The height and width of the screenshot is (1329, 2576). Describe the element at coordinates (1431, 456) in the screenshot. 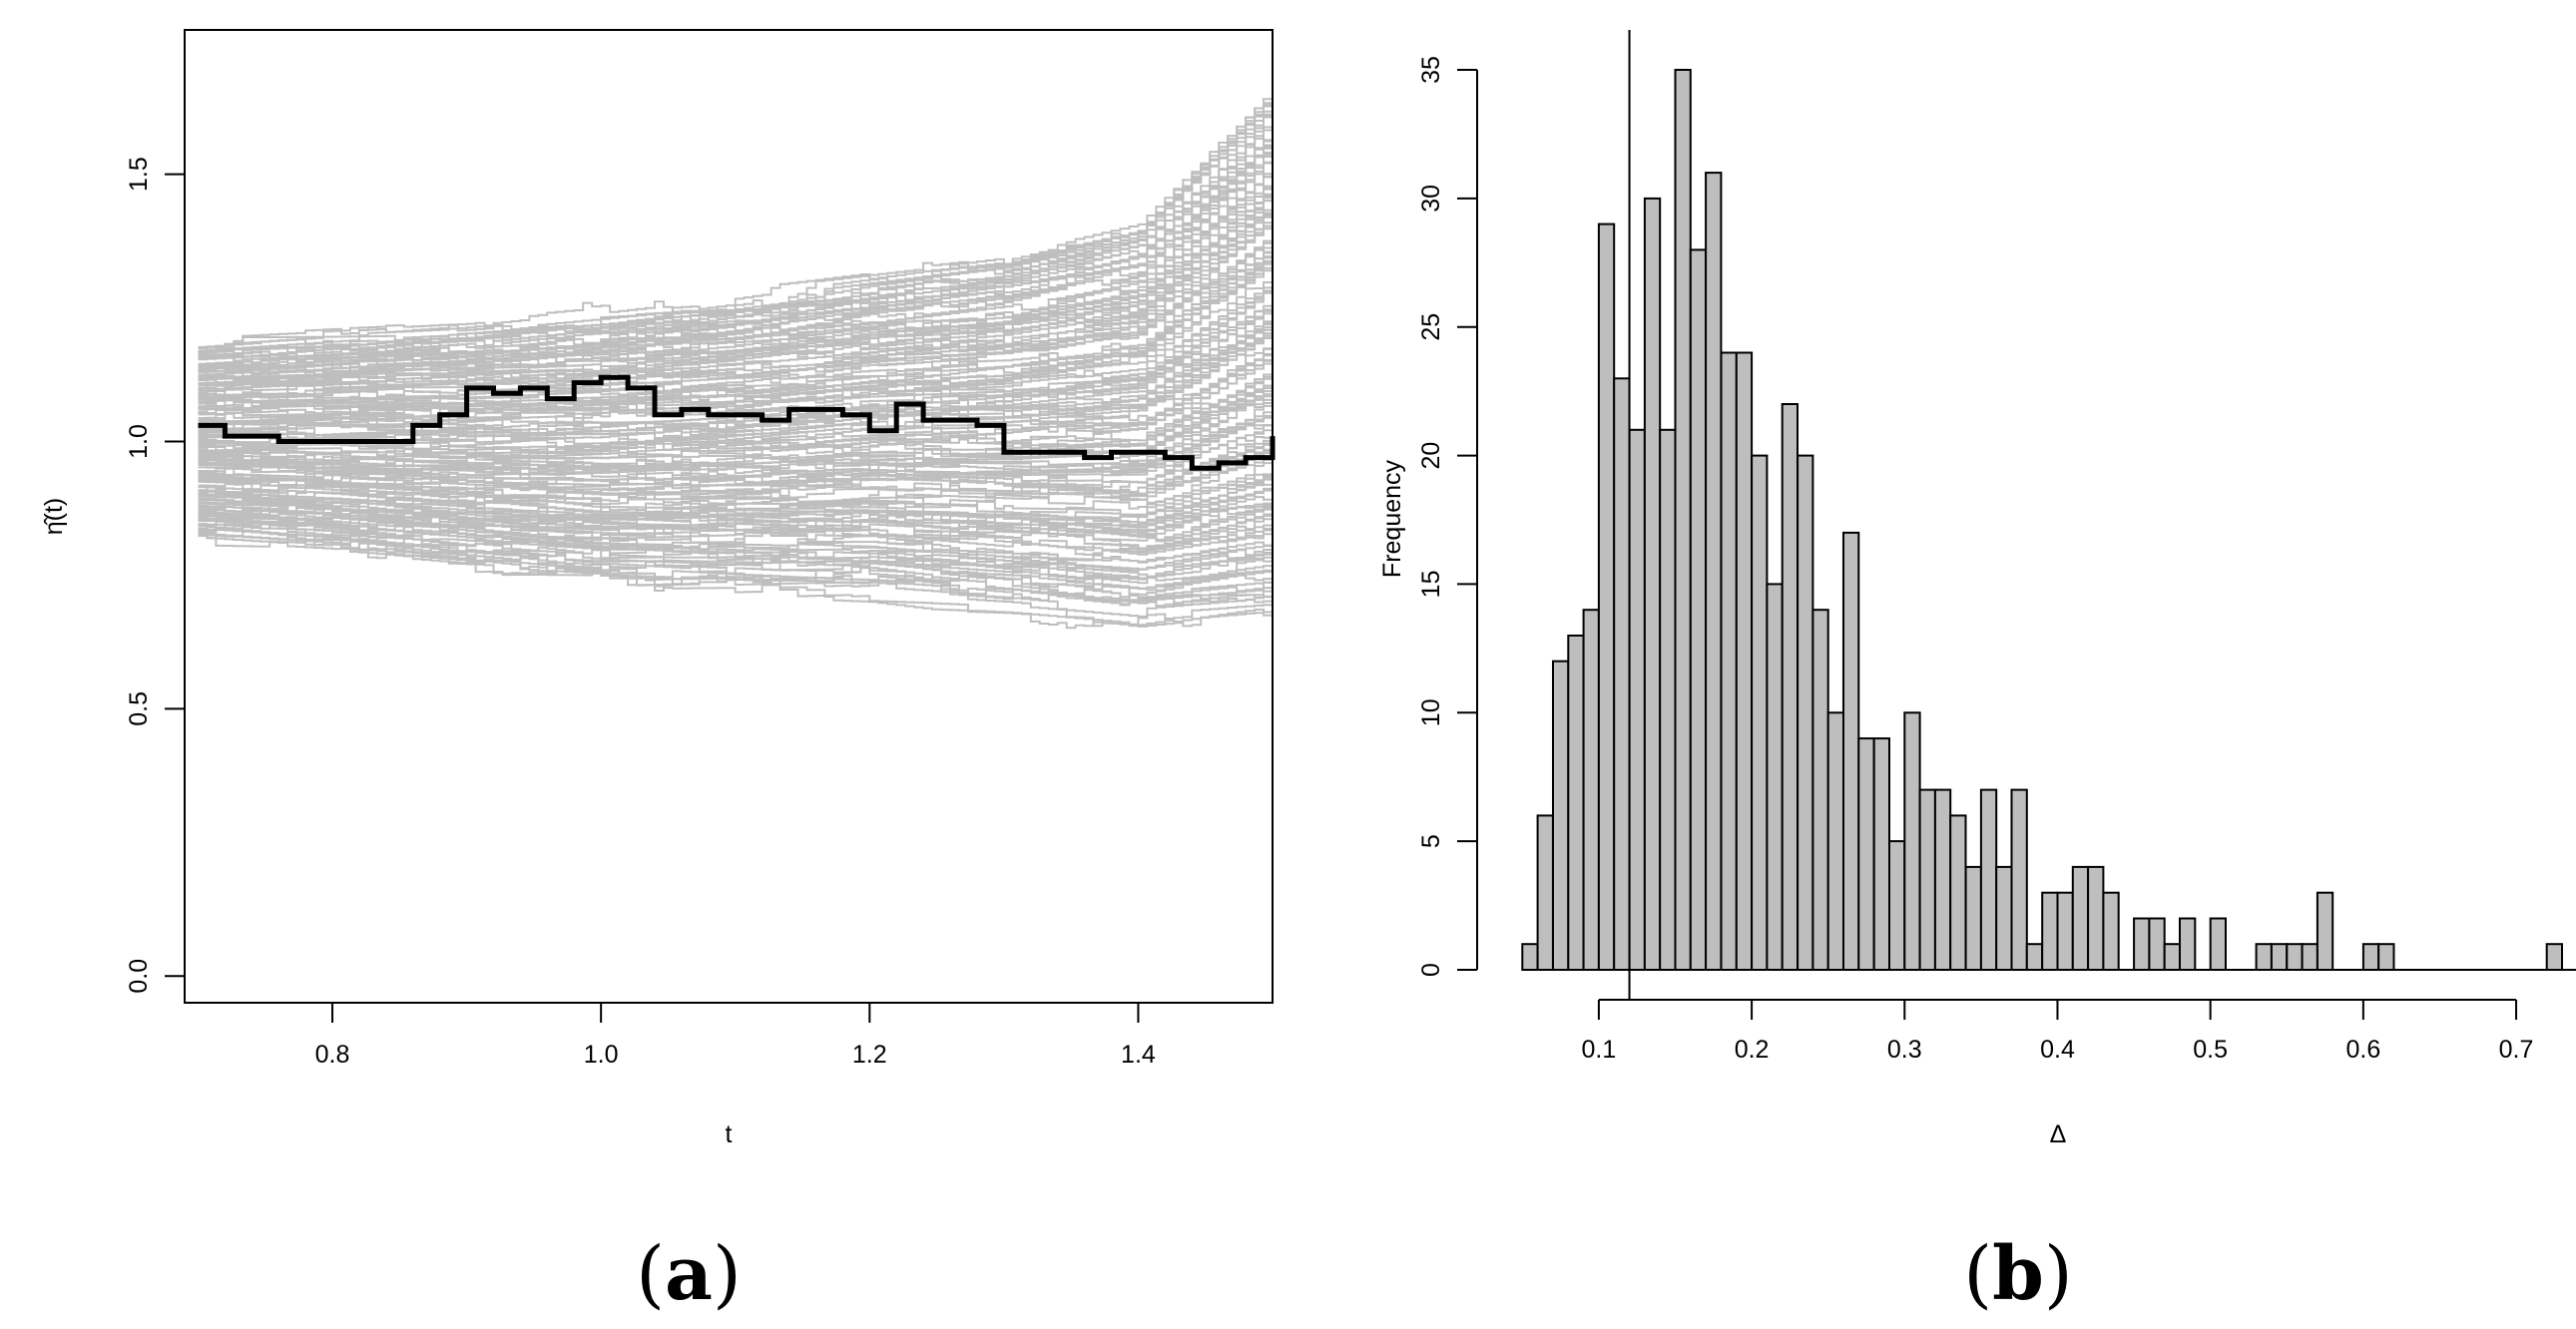

I see `y-tick-label: 20` at that location.